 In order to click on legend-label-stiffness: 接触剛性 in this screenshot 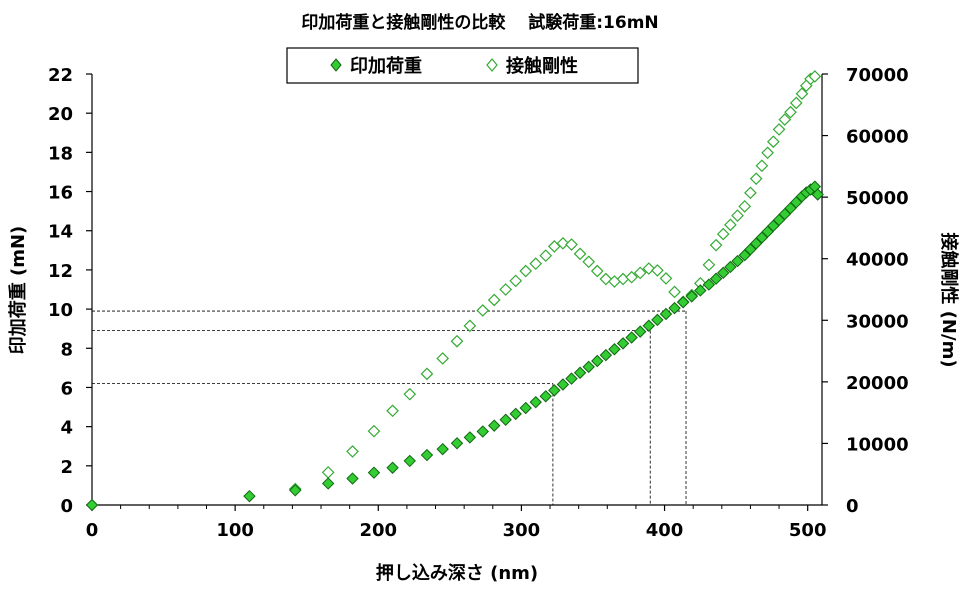, I will do `click(542, 66)`.